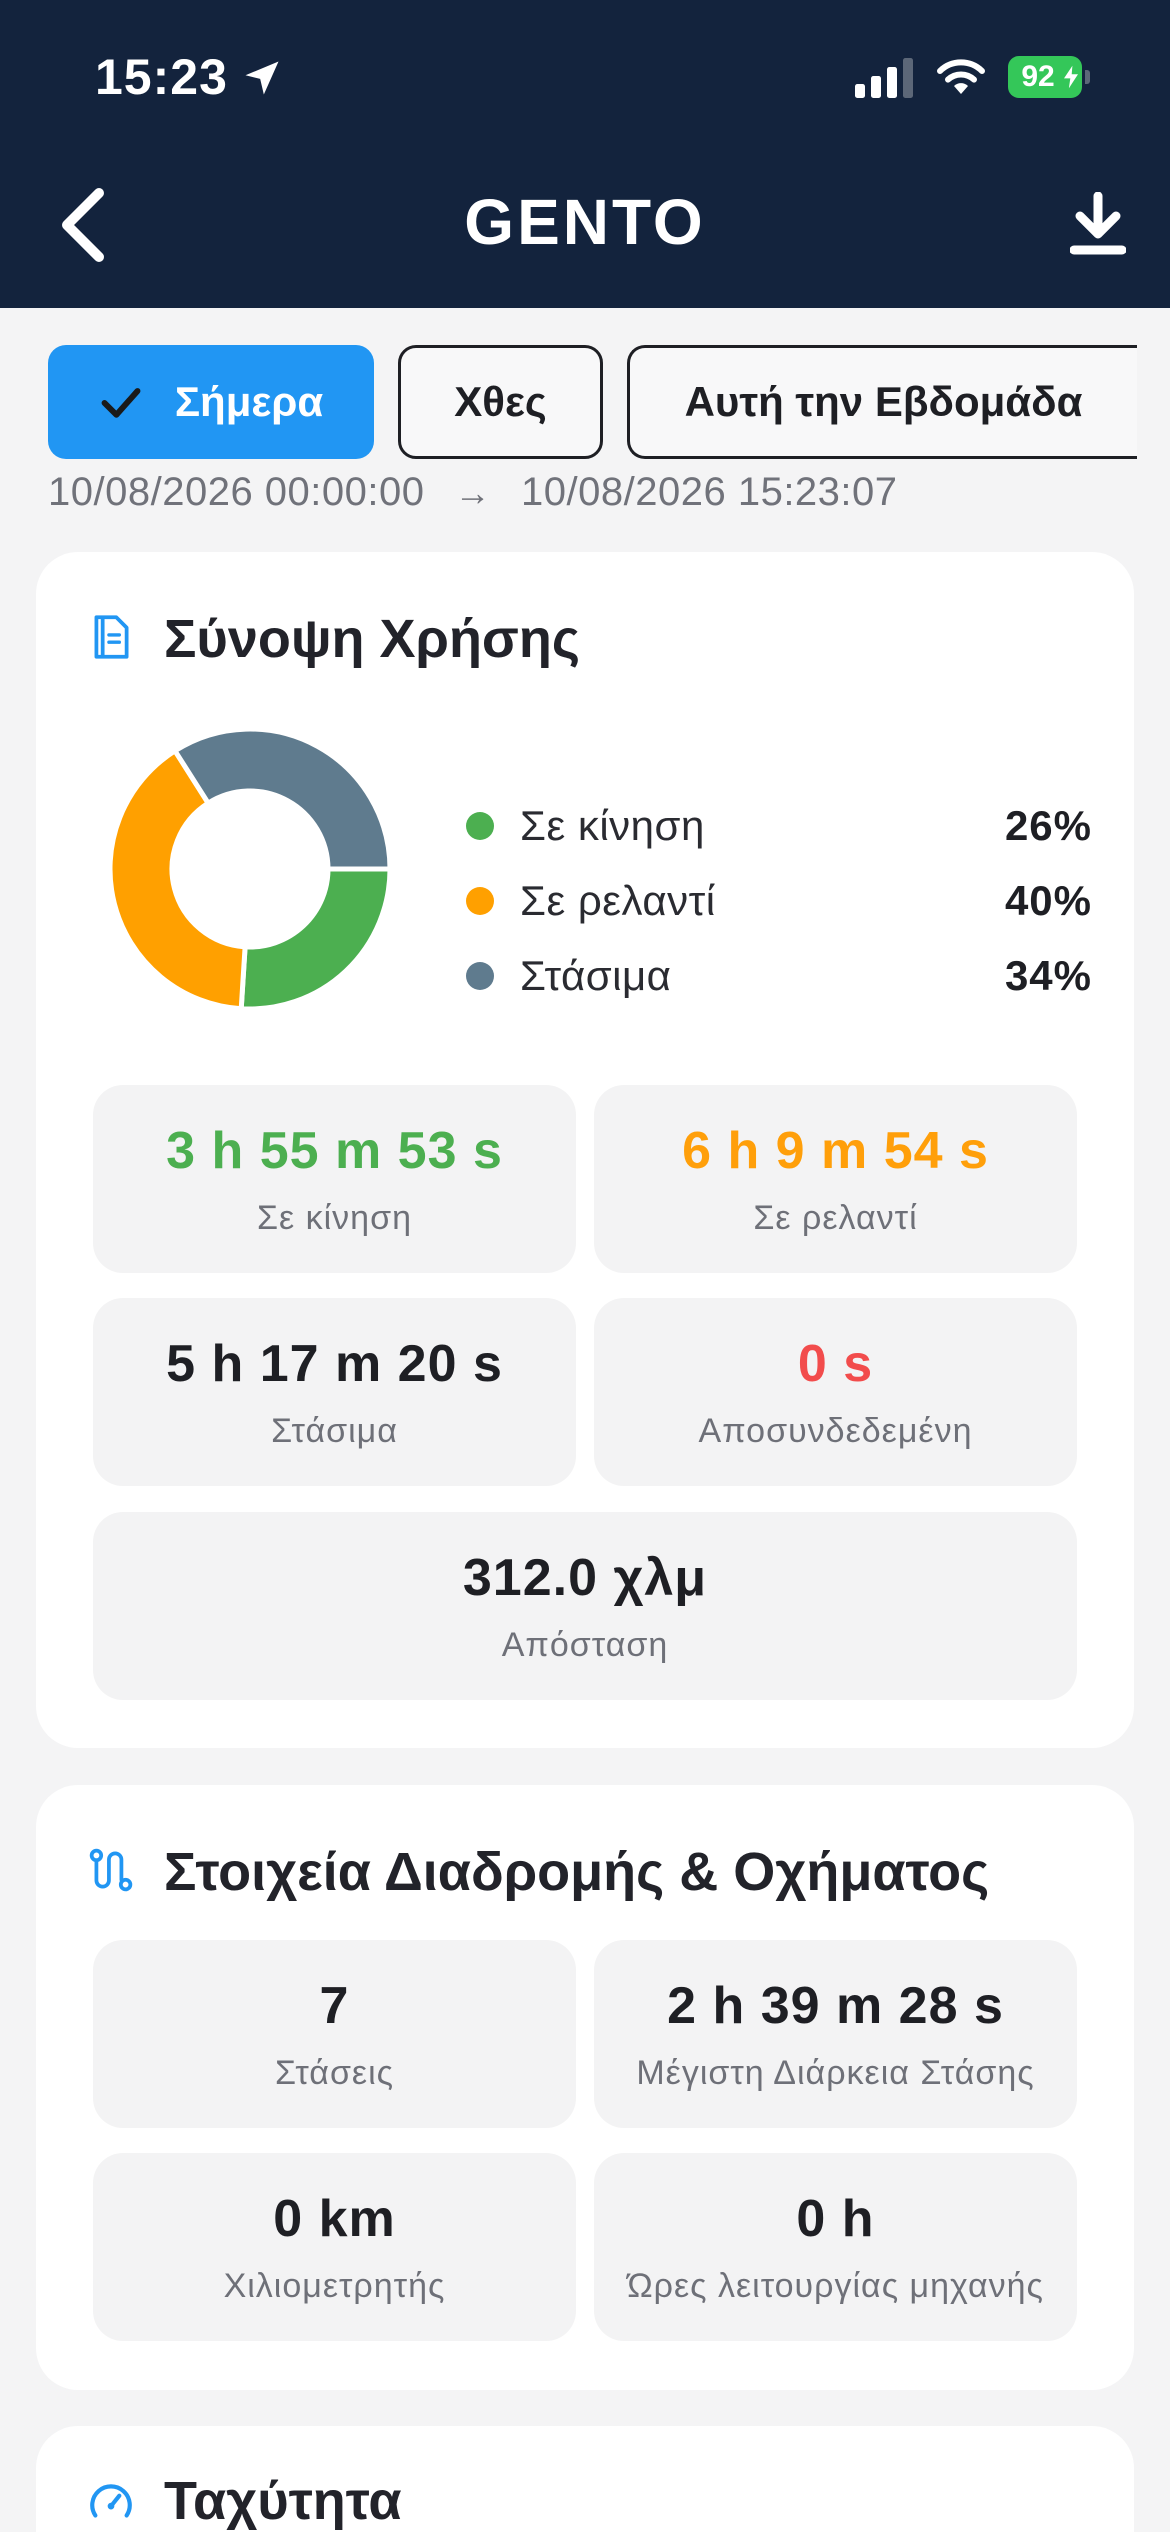  I want to click on filter-chip-today-label: Σήμερα, so click(249, 401).